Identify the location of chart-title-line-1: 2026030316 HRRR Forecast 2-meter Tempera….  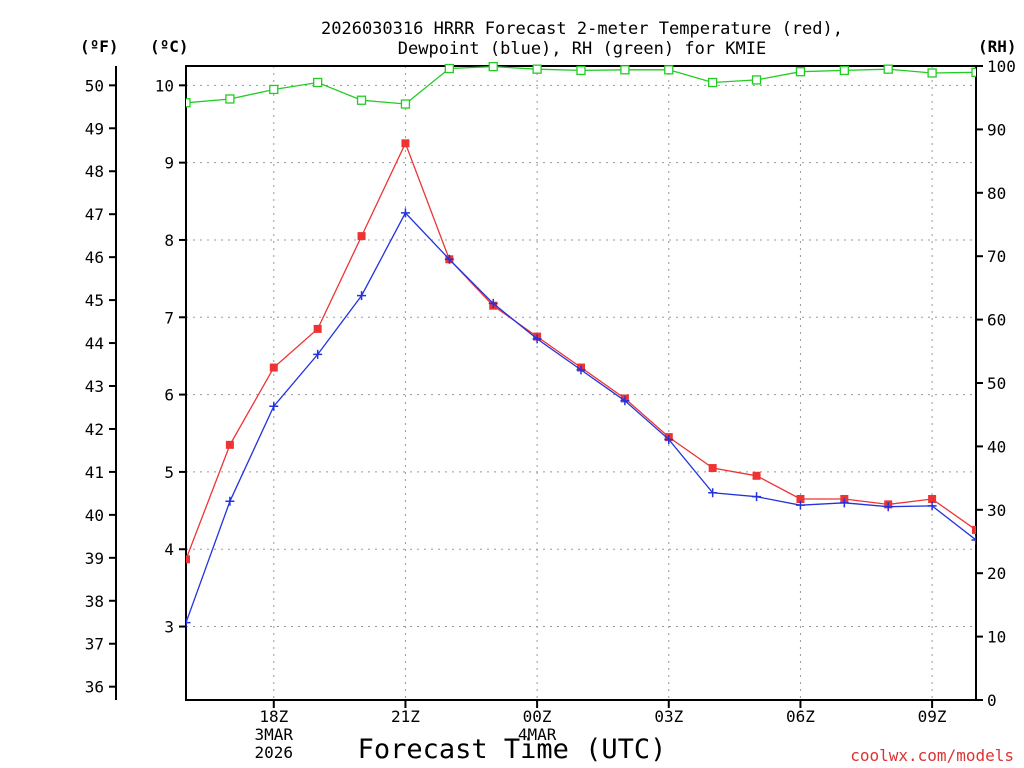
(582, 29).